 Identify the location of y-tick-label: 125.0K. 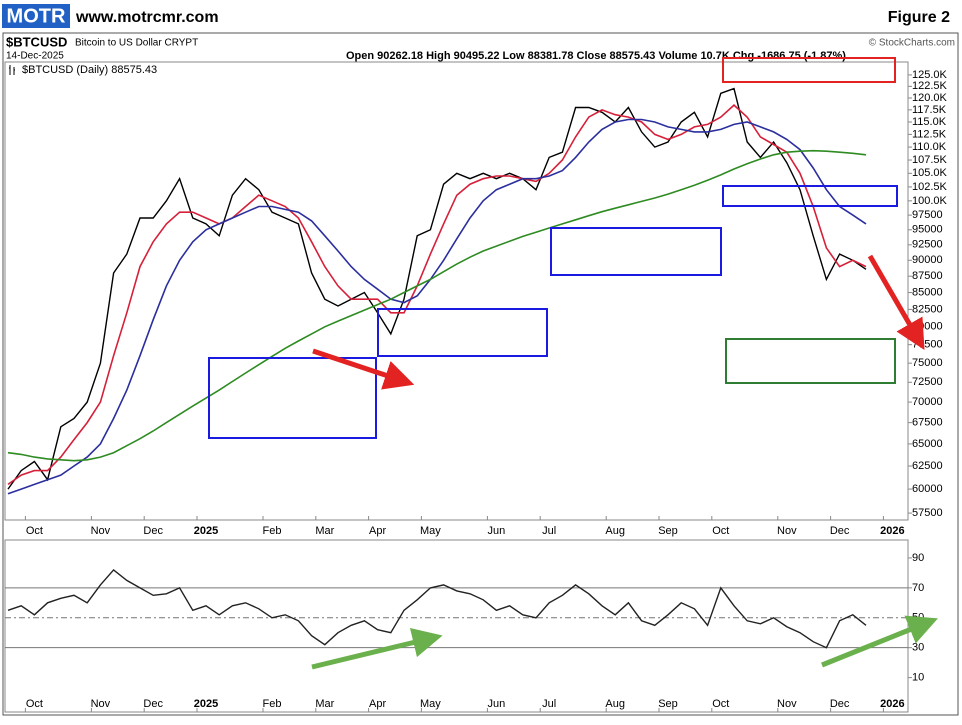
(930, 75).